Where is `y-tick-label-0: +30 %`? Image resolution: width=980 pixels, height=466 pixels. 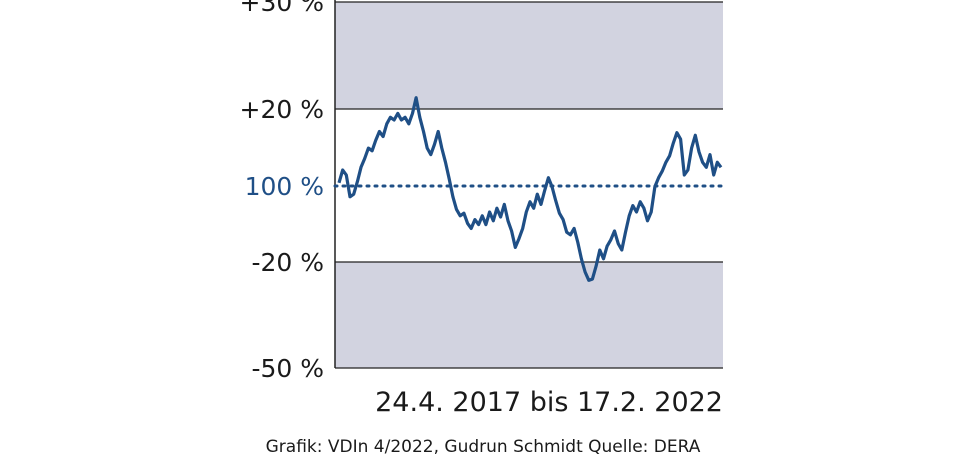 y-tick-label-0: +30 % is located at coordinates (282, 8).